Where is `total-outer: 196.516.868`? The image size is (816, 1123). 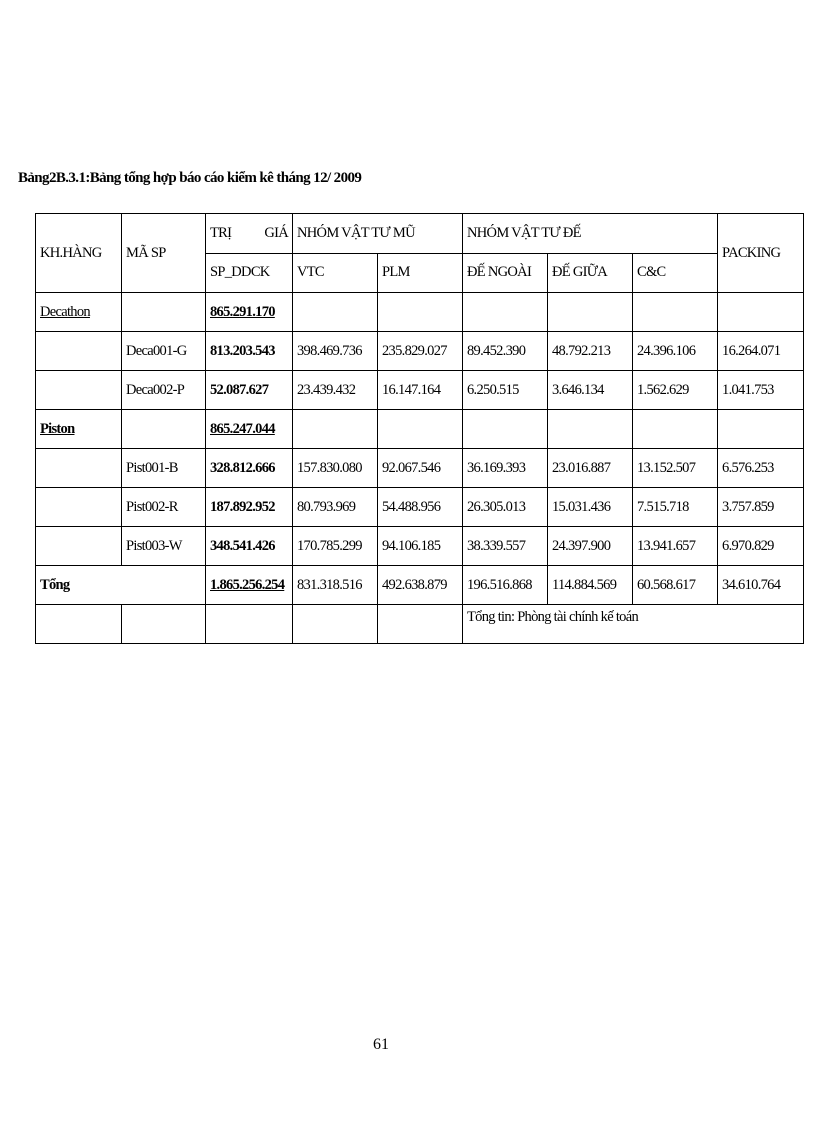
total-outer: 196.516.868 is located at coordinates (505, 585).